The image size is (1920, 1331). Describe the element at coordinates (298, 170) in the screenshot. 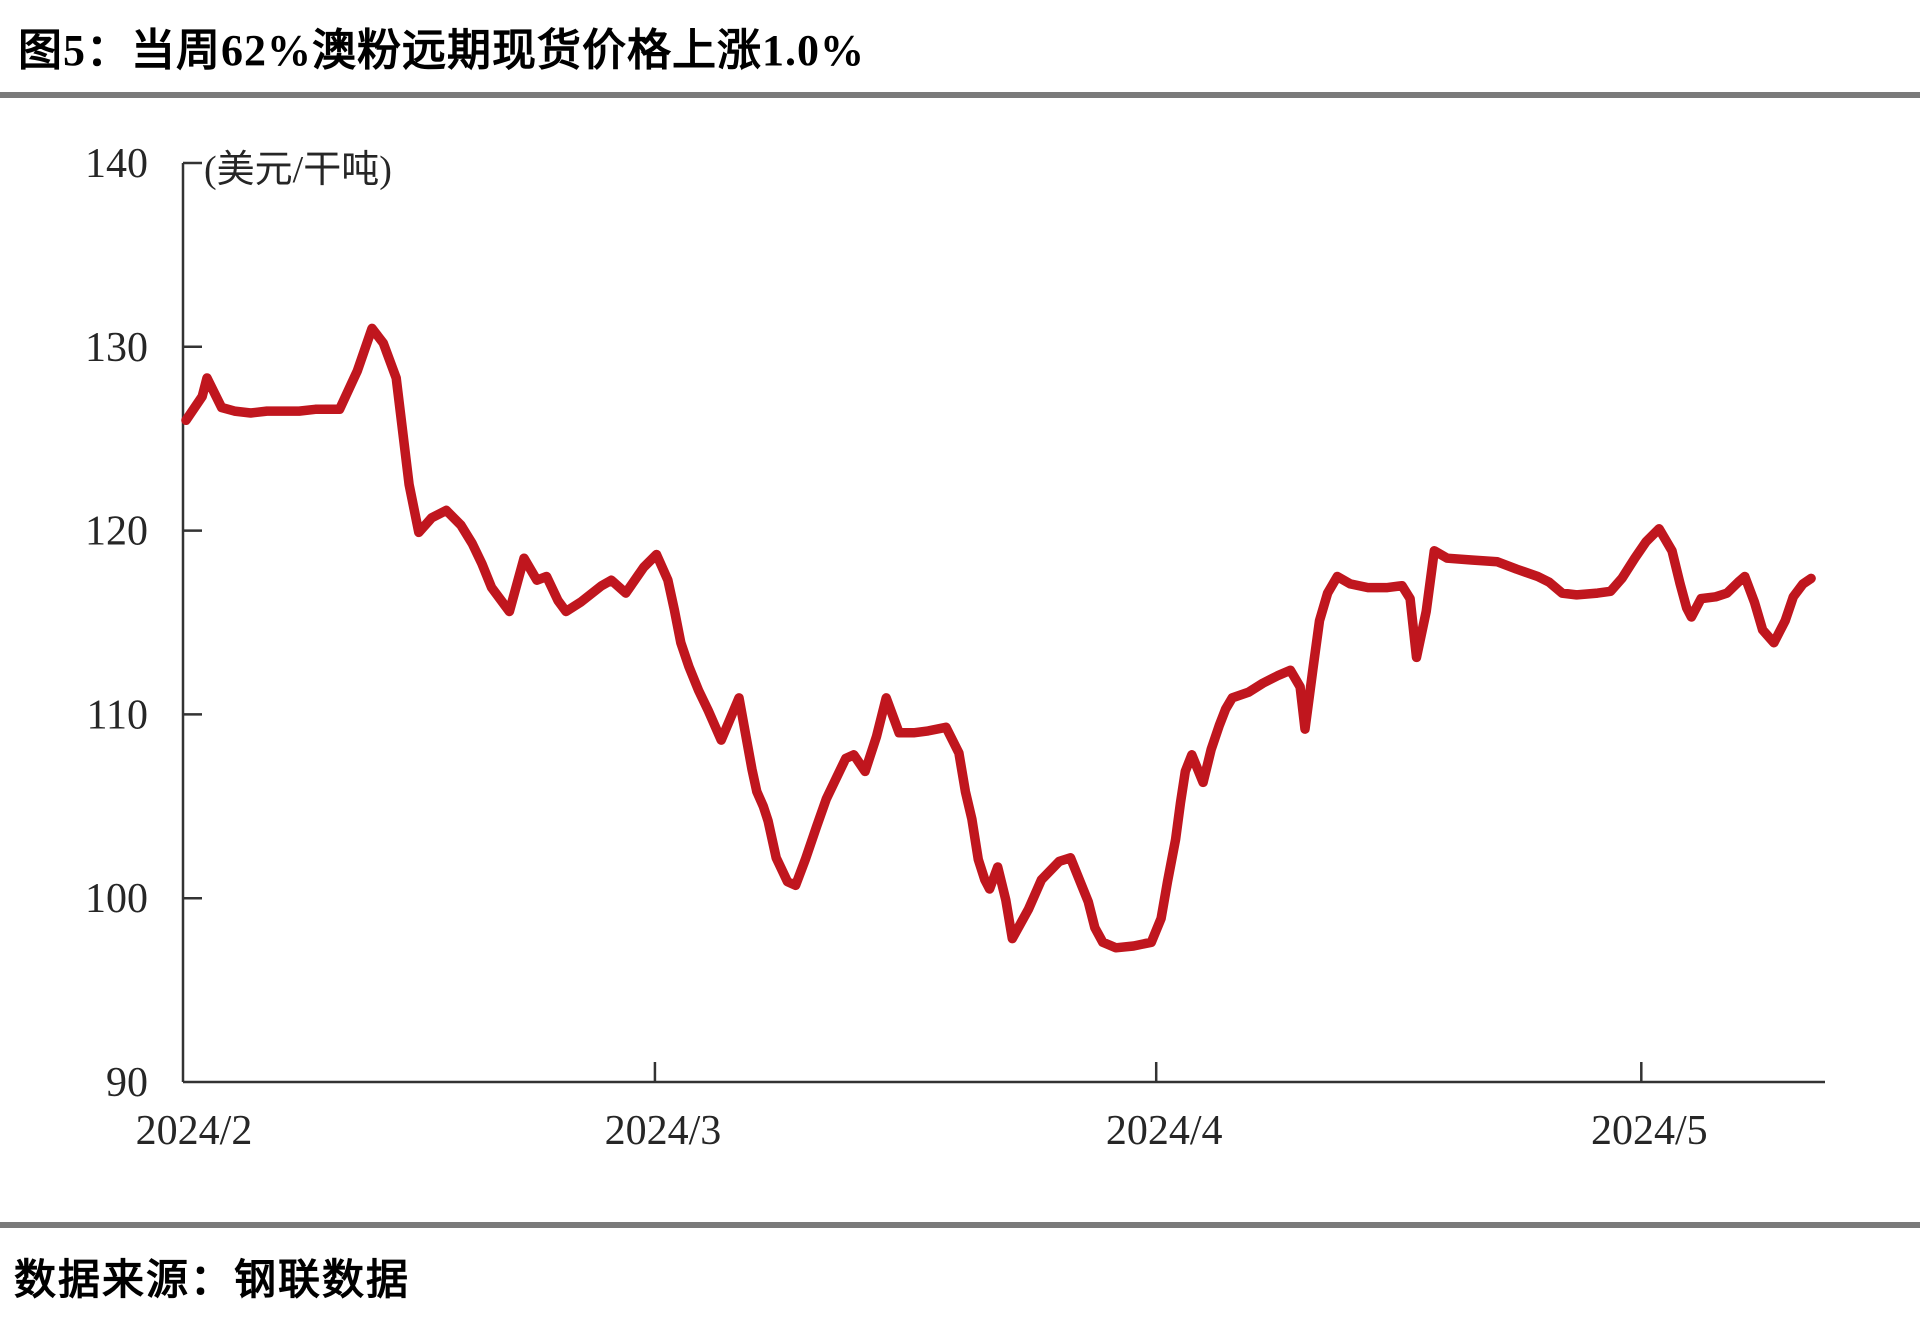

I see `y-axis-unit-label: (美元/干吨)` at that location.